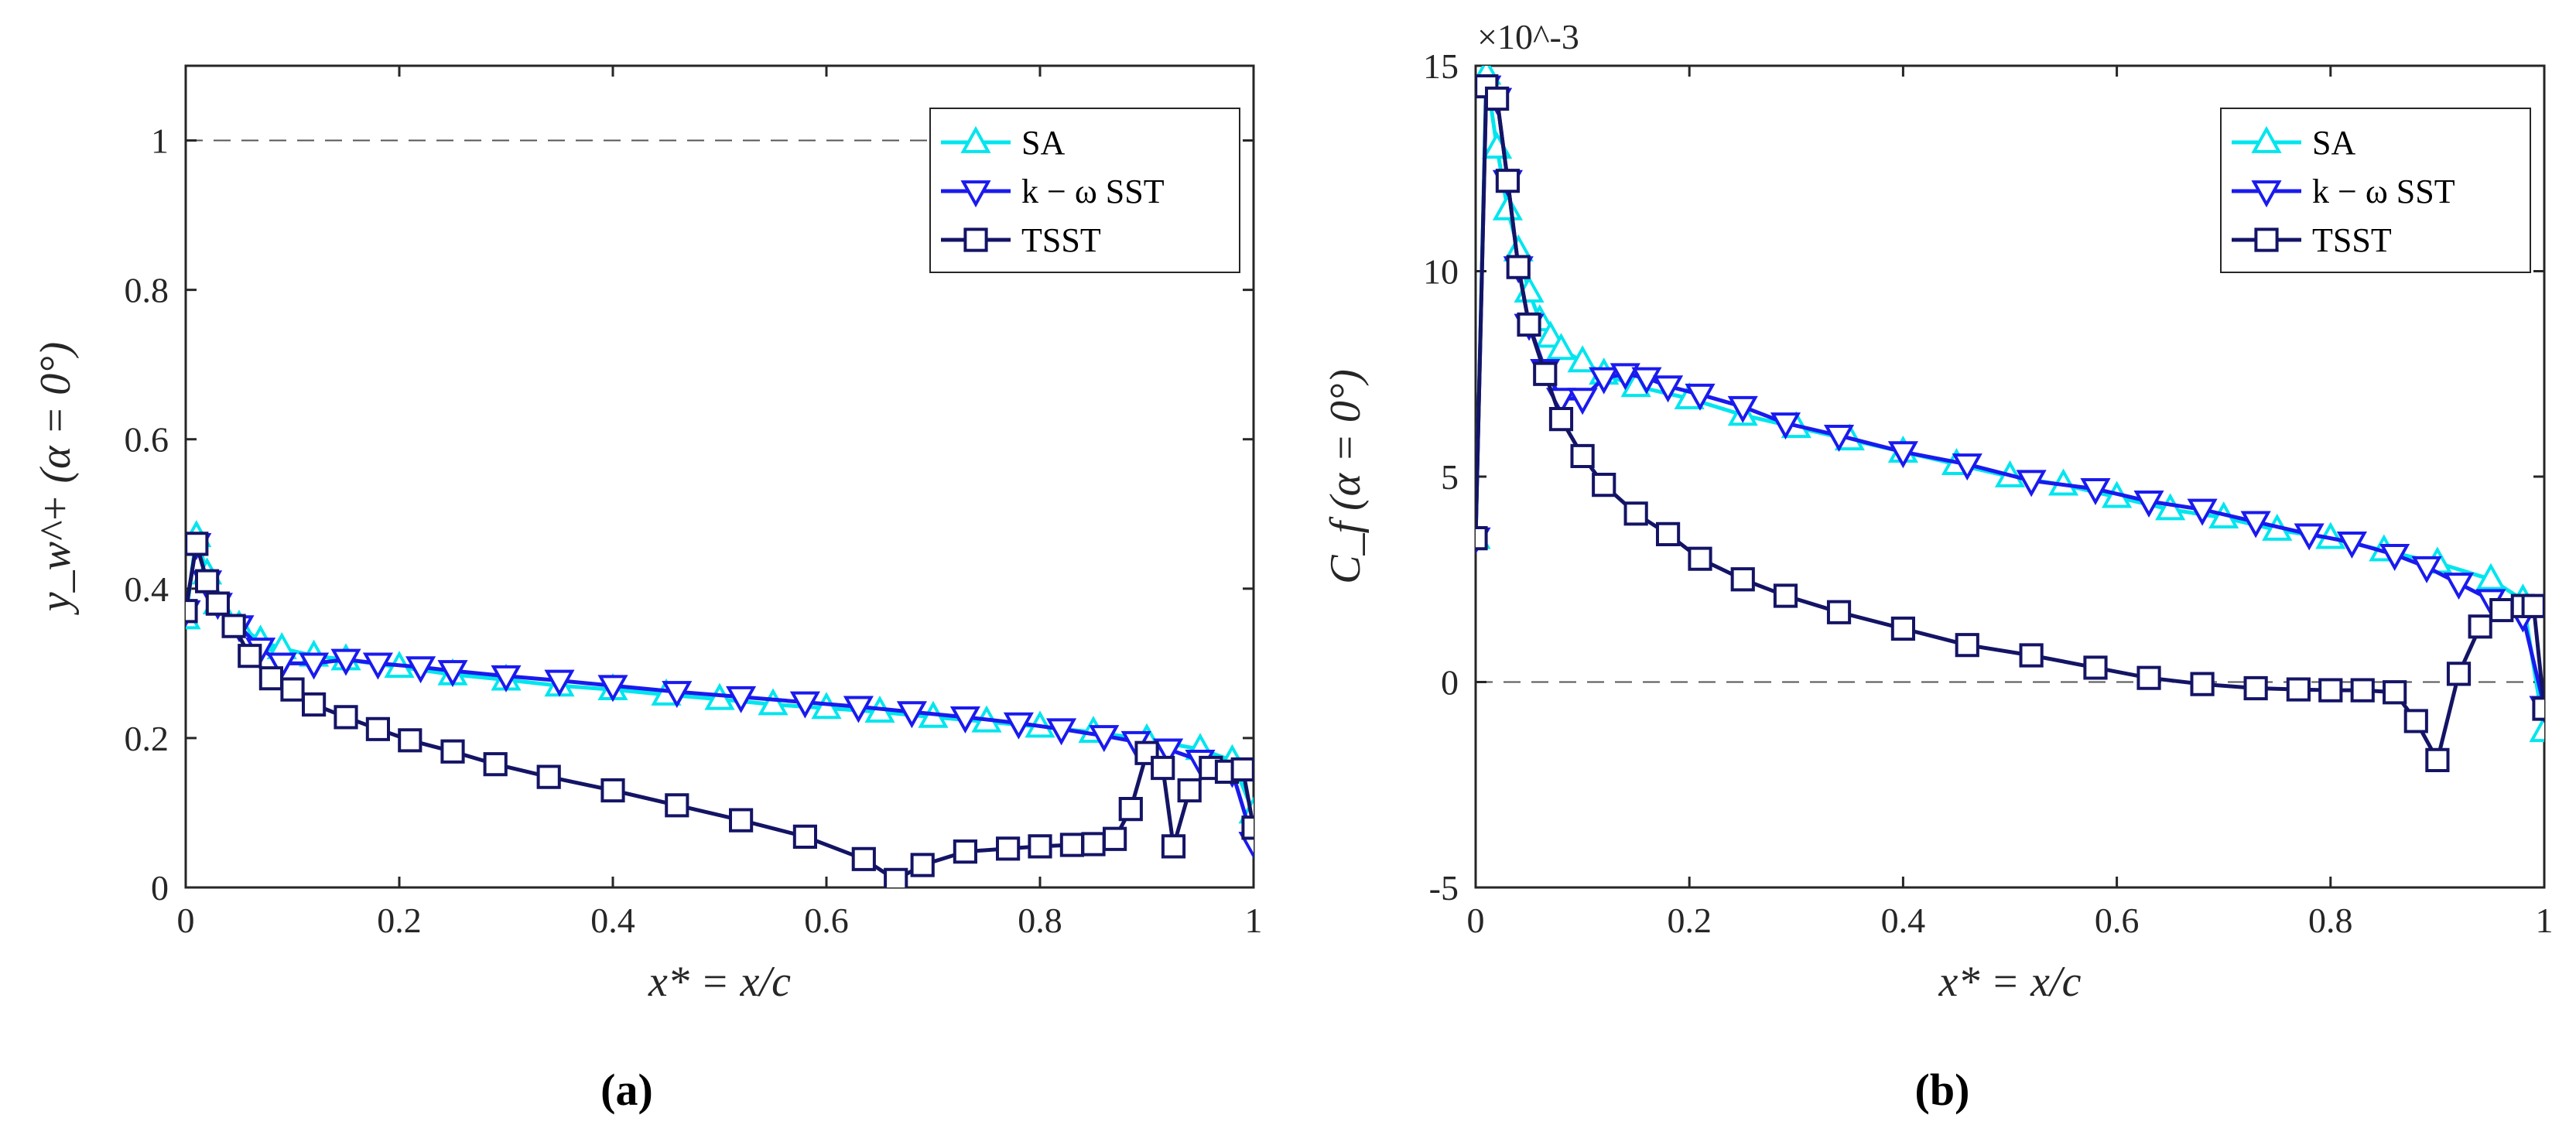 This screenshot has width=2576, height=1142. Describe the element at coordinates (1943, 1090) in the screenshot. I see `panel-caption: (b)` at that location.